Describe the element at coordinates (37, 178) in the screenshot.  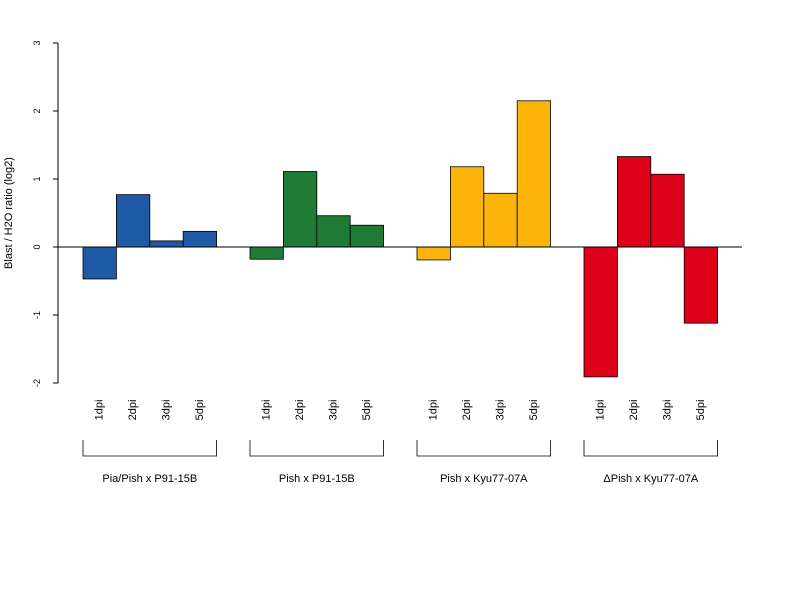
I see `y-tick-label: 1` at that location.